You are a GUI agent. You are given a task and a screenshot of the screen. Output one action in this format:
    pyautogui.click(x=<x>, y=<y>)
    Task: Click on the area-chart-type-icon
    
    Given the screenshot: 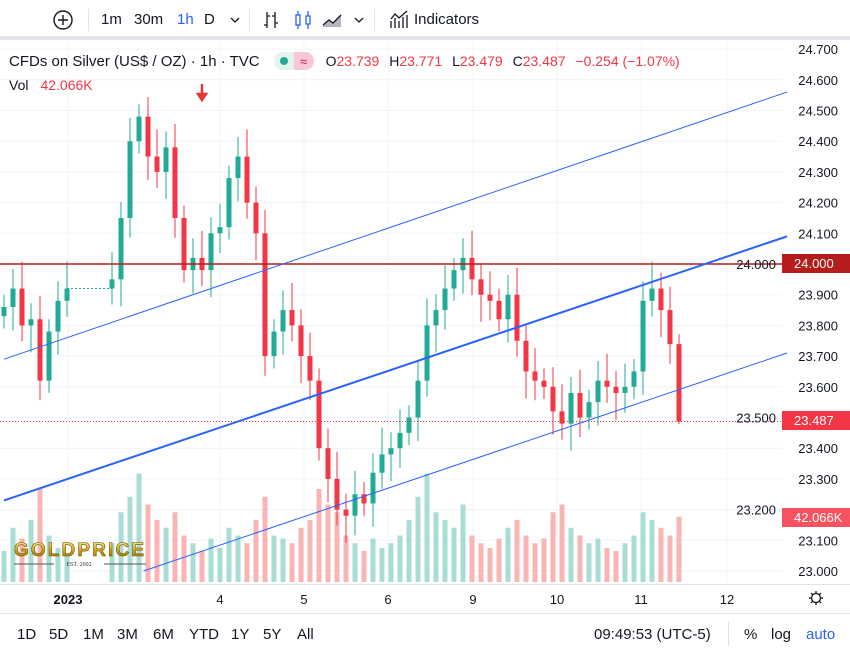 What is the action you would take?
    pyautogui.click(x=333, y=20)
    